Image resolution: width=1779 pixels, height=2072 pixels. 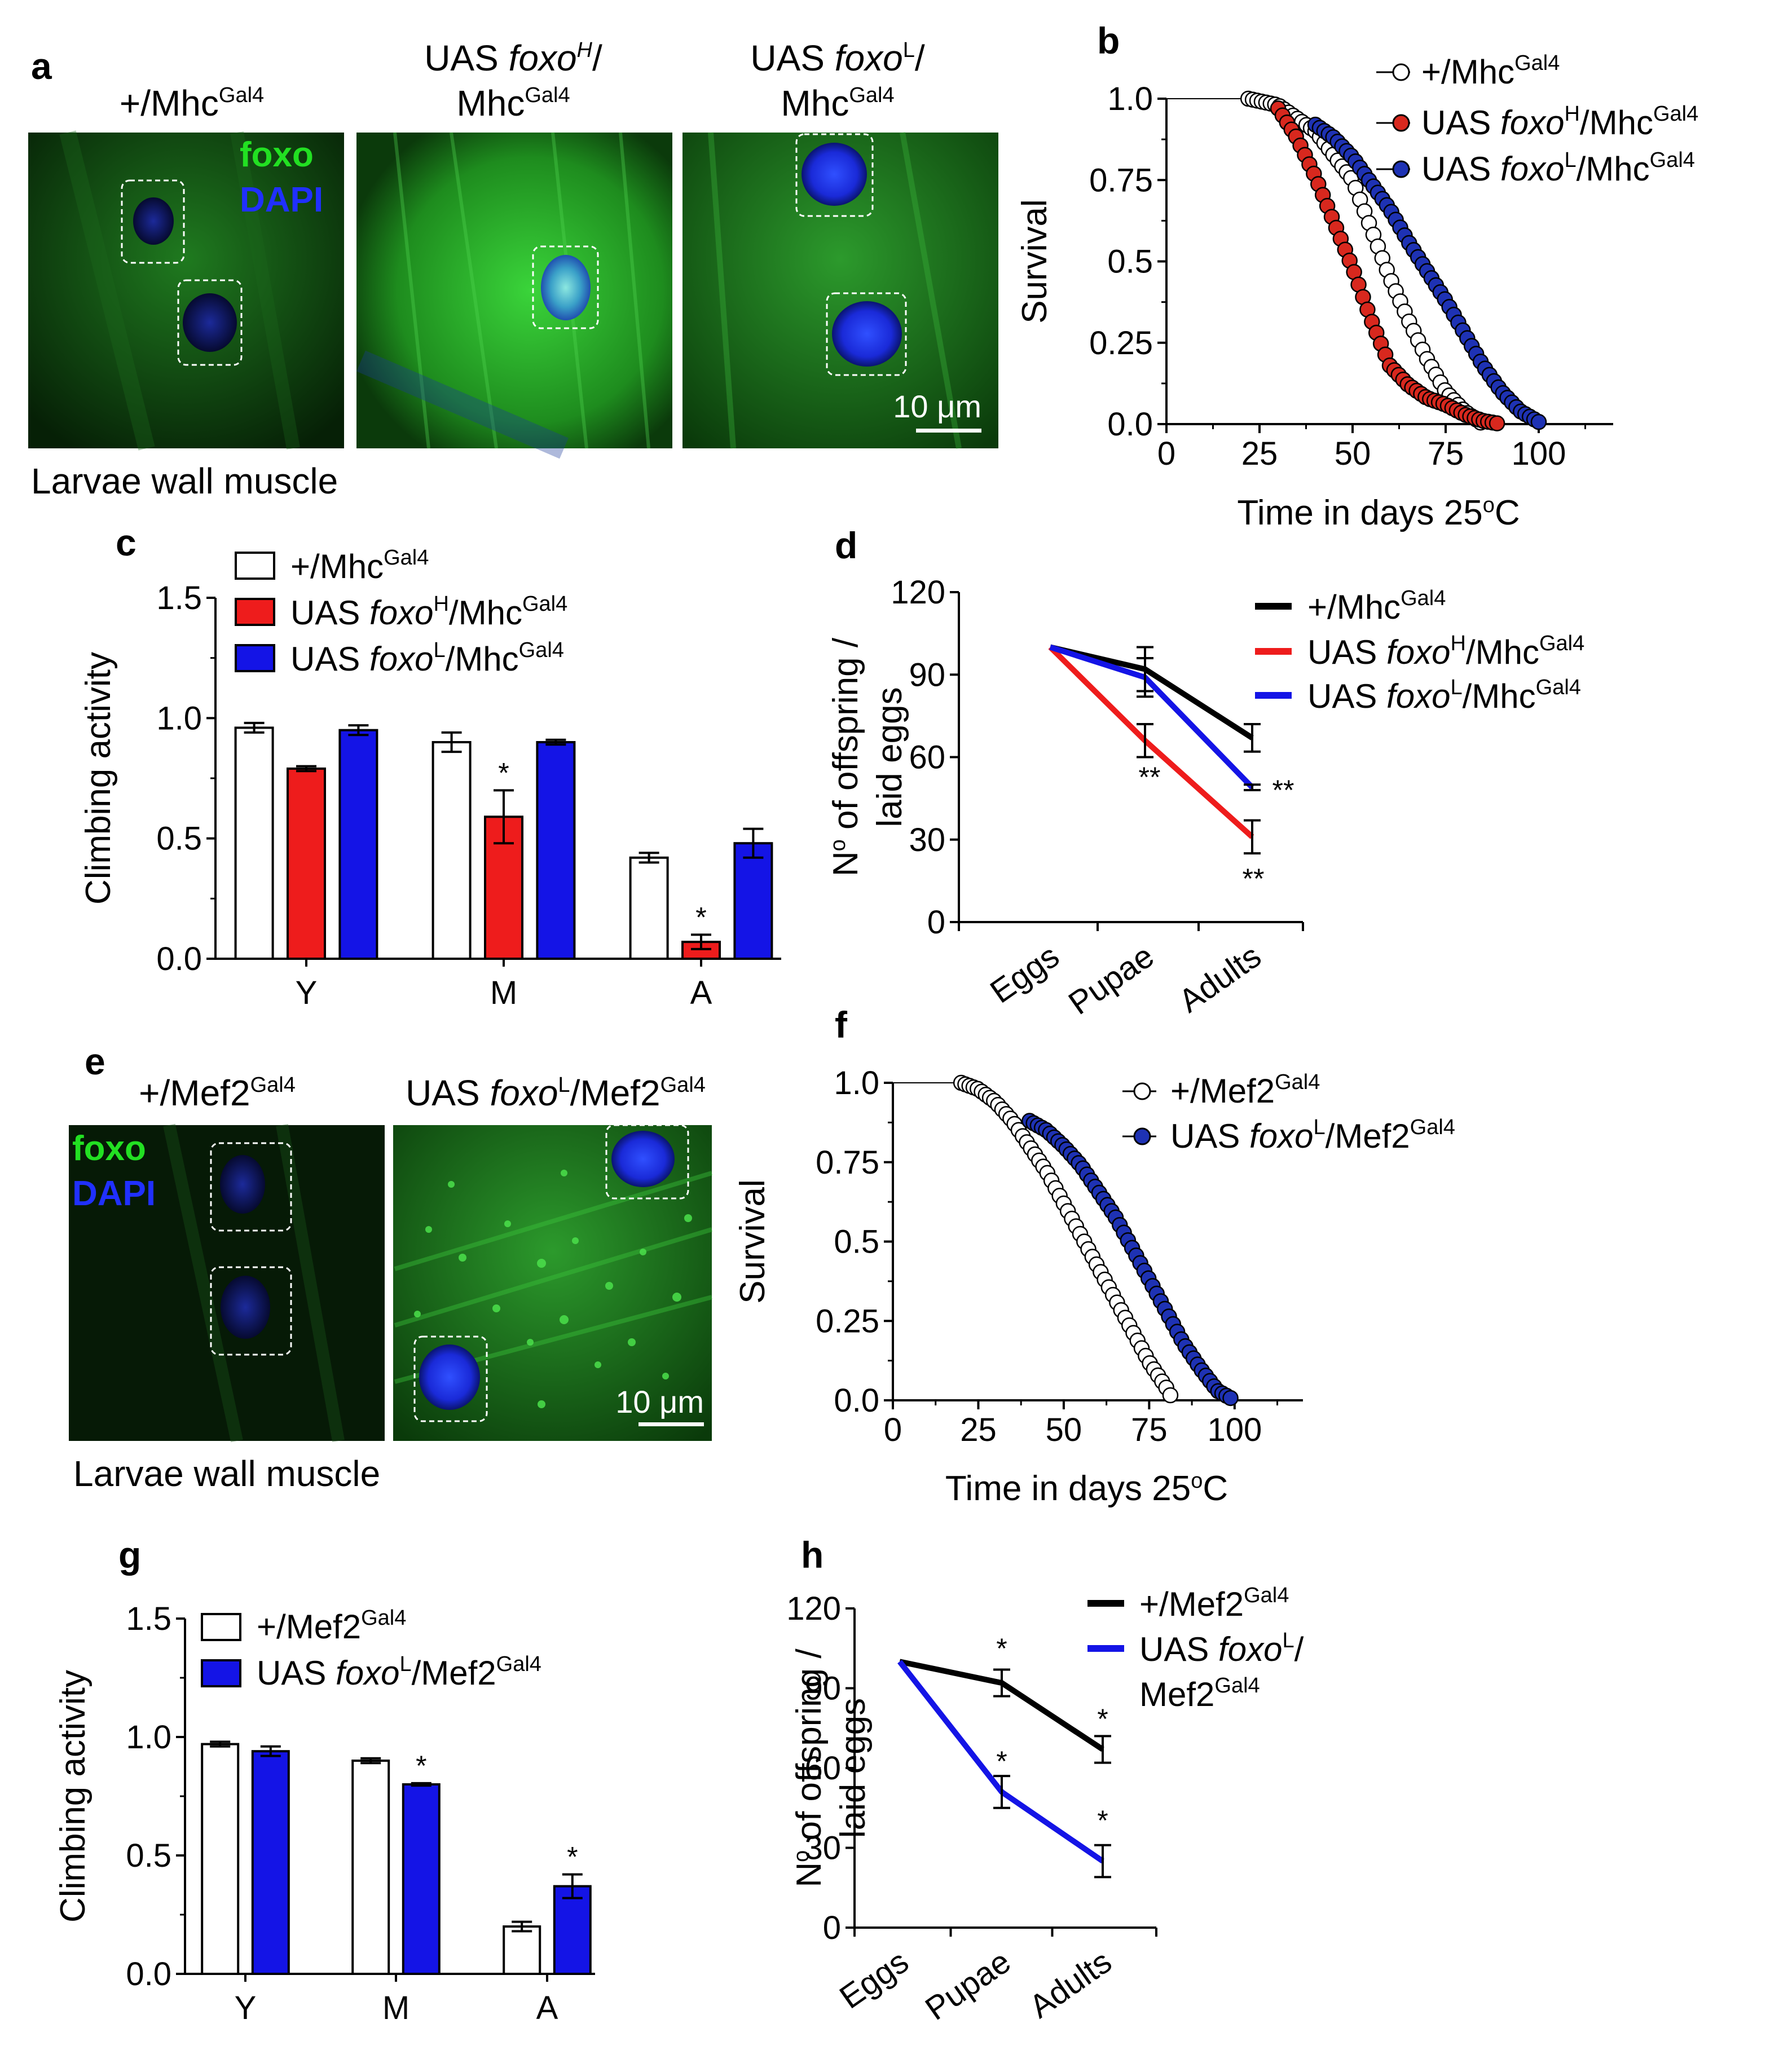 What do you see at coordinates (1071, 1984) in the screenshot?
I see `x-tick-label: Adults` at bounding box center [1071, 1984].